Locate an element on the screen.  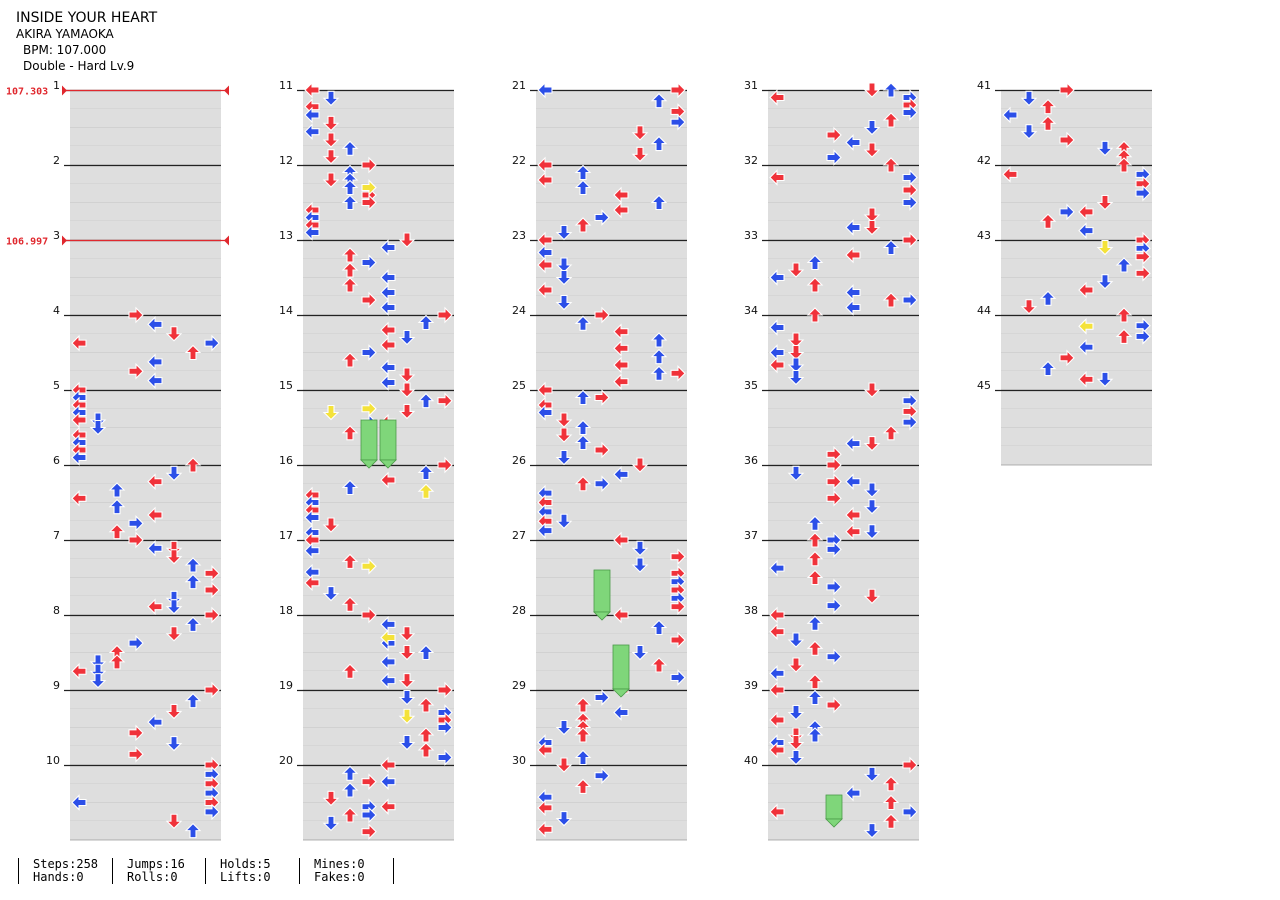
measure-number: 31 is located at coordinates (751, 85).